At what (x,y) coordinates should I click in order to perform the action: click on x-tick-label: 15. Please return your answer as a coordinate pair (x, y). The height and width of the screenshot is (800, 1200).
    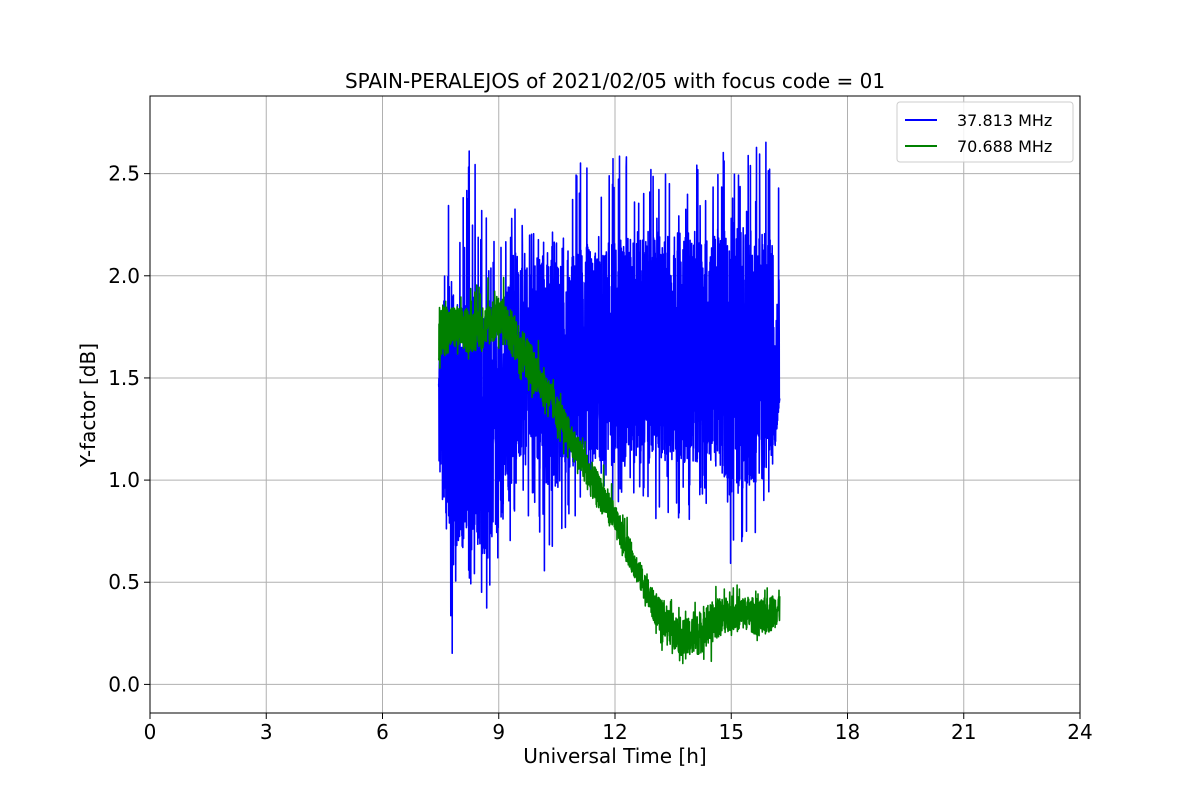
    Looking at the image, I should click on (731, 732).